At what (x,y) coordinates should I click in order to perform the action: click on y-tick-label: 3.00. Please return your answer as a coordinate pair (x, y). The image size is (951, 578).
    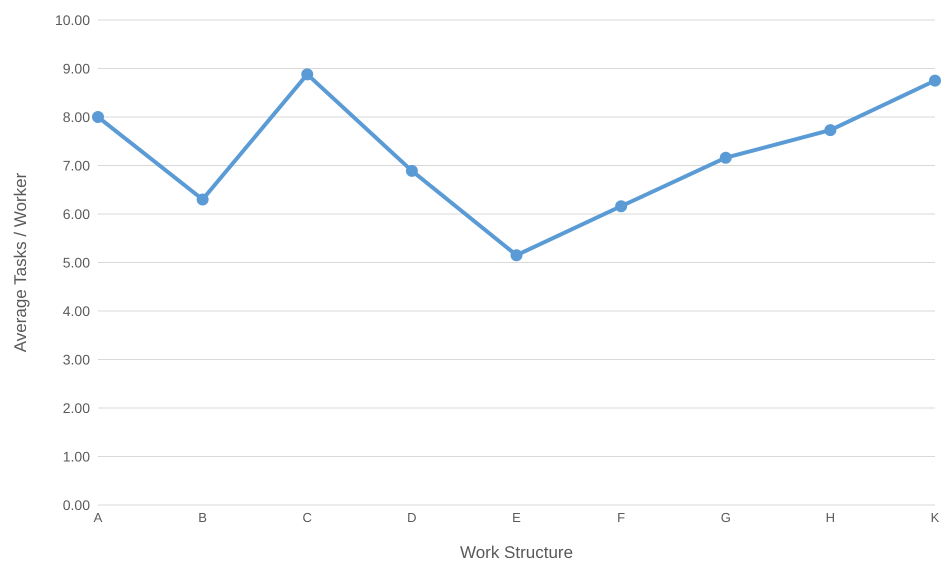
    Looking at the image, I should click on (76, 359).